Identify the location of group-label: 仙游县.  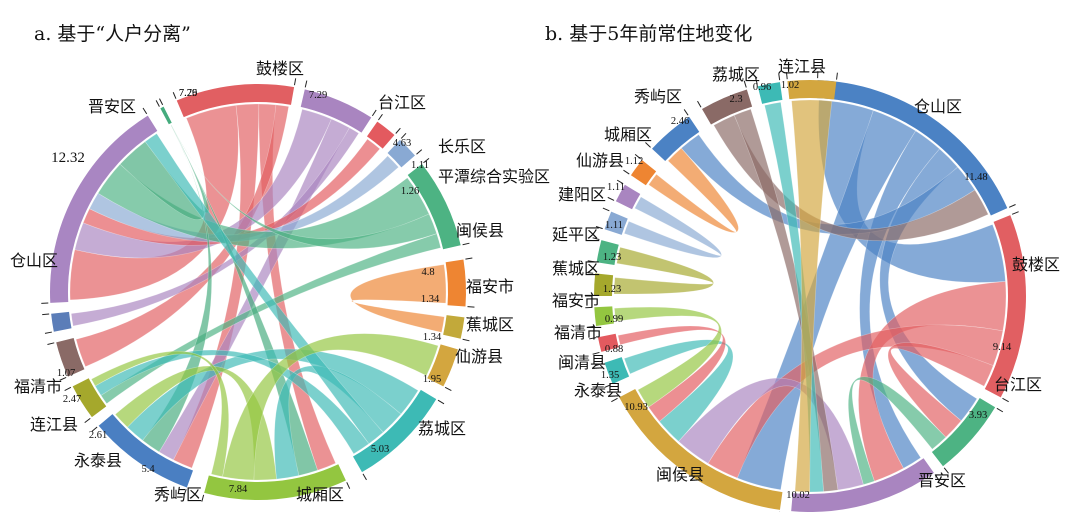
(600, 160).